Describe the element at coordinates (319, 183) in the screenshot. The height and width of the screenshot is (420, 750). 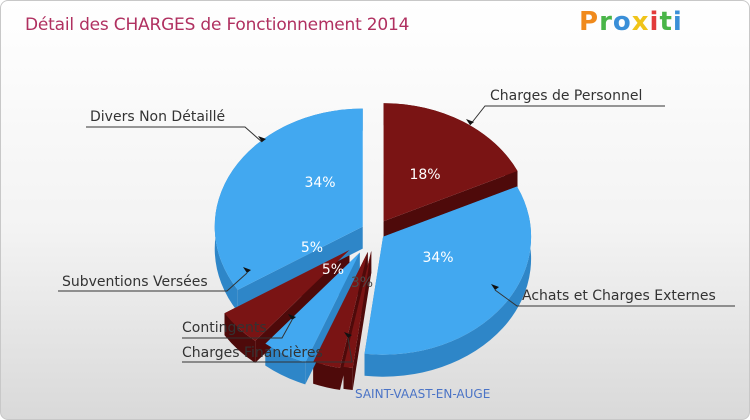
I see `pie-pct-label-6: 34%` at that location.